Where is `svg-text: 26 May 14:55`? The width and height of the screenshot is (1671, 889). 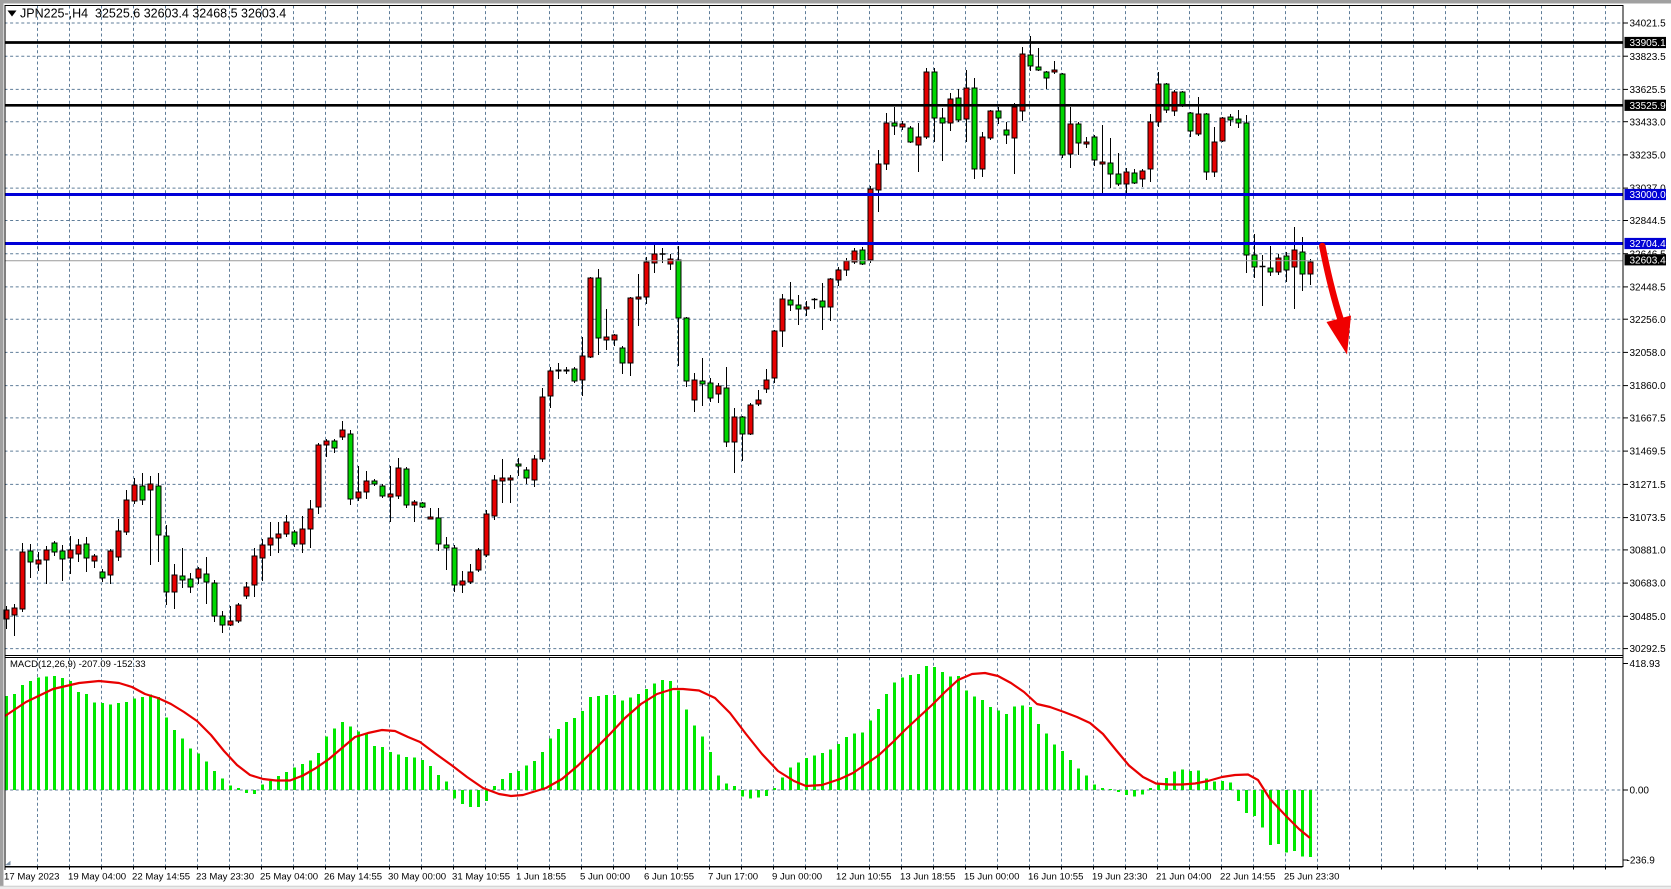 svg-text: 26 May 14:55 is located at coordinates (353, 877).